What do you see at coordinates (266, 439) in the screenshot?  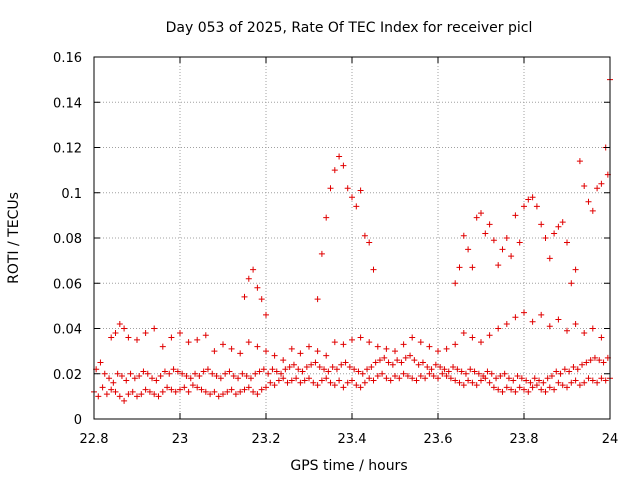 I see `x-tick-label: 23.2` at bounding box center [266, 439].